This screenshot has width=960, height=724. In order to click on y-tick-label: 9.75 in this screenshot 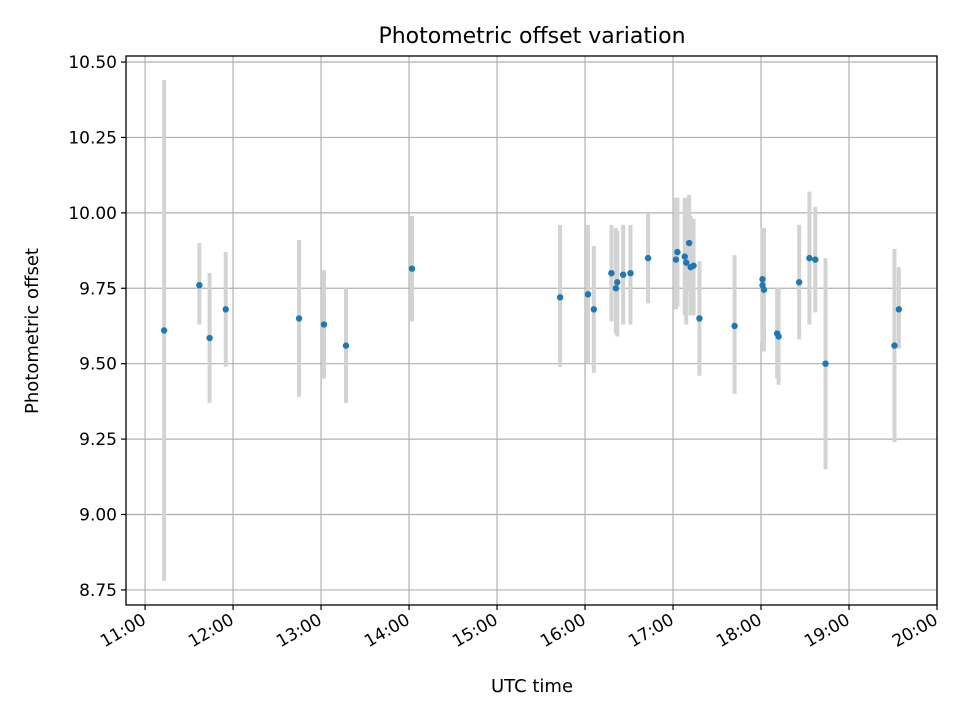, I will do `click(98, 289)`.